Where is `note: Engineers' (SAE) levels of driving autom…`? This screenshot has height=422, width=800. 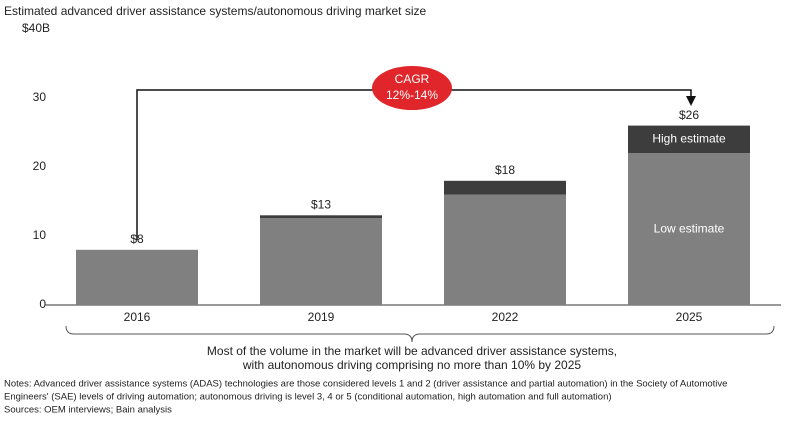 note: Engineers' (SAE) levels of driving autom… is located at coordinates (308, 397).